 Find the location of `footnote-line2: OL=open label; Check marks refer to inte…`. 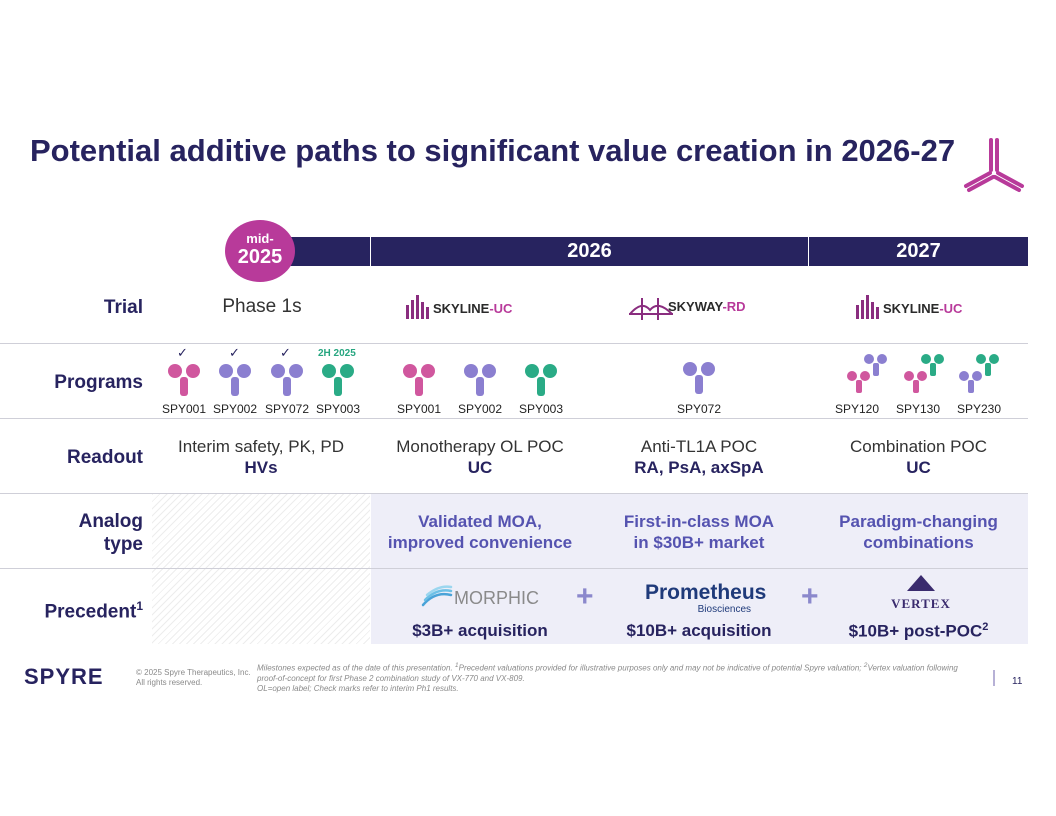

footnote-line2: OL=open label; Check marks refer to inte… is located at coordinates (358, 688).